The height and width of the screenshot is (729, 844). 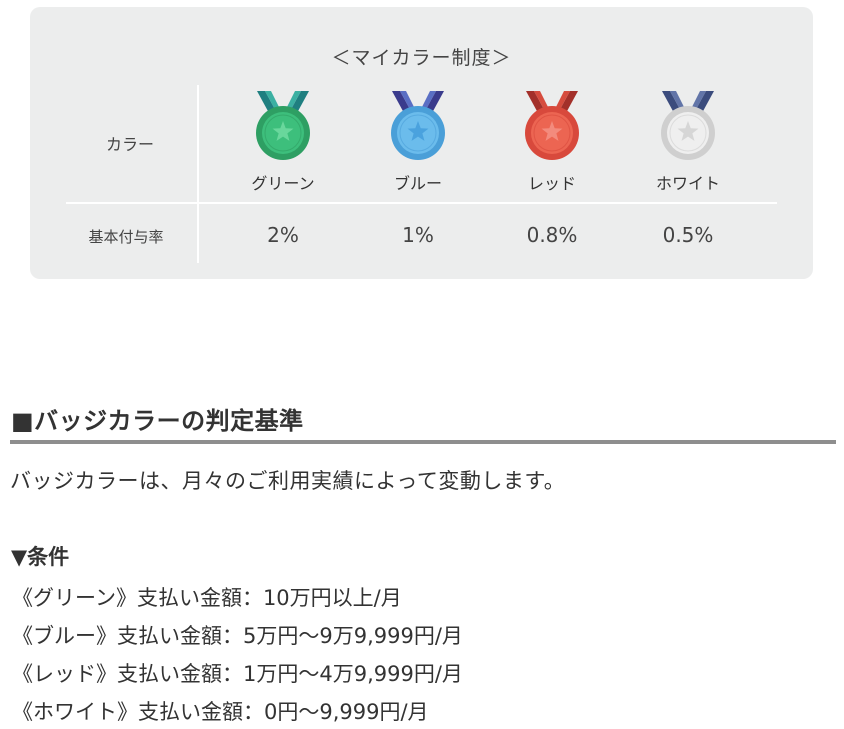 I want to click on section-heading: ■バッジカラーの判定基準, so click(x=157, y=421).